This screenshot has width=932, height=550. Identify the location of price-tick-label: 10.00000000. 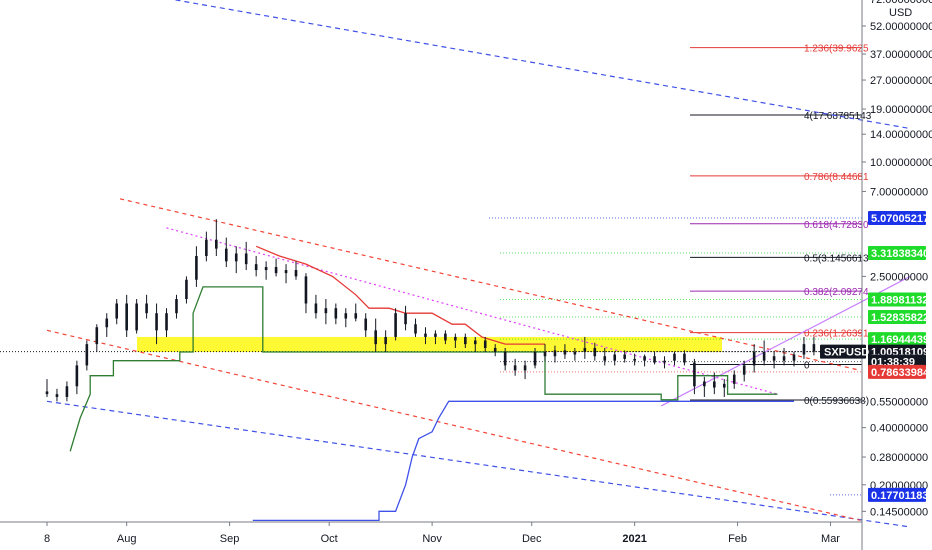
(901, 163).